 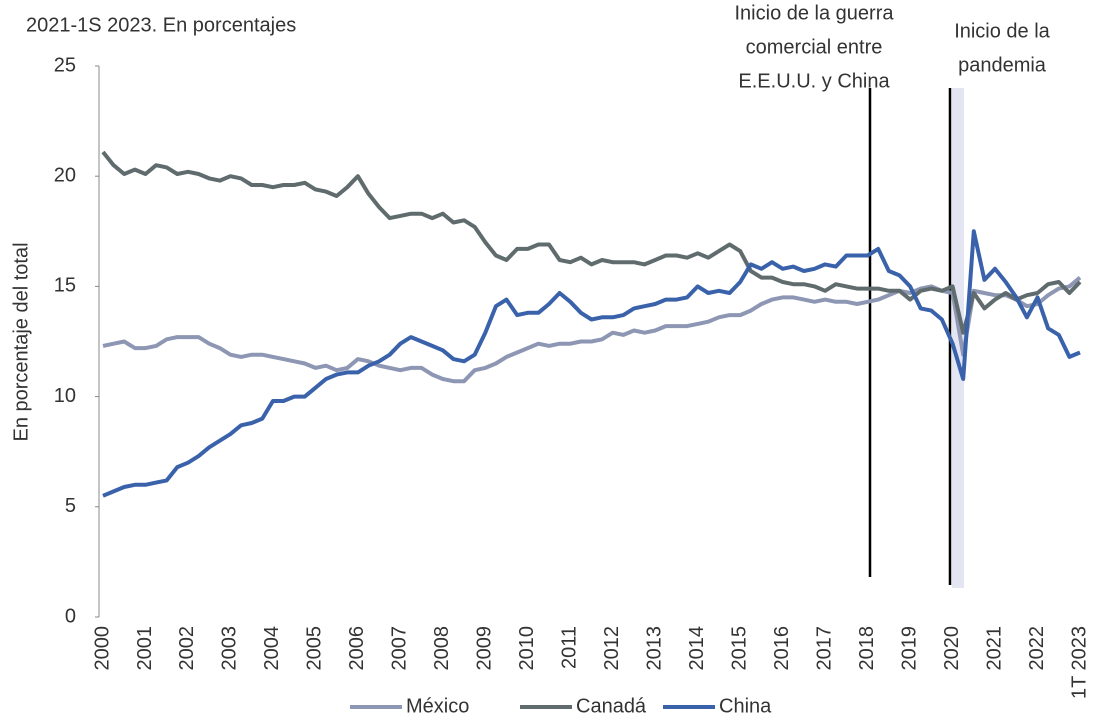 What do you see at coordinates (145, 648) in the screenshot?
I see `x-tick-label: 2001` at bounding box center [145, 648].